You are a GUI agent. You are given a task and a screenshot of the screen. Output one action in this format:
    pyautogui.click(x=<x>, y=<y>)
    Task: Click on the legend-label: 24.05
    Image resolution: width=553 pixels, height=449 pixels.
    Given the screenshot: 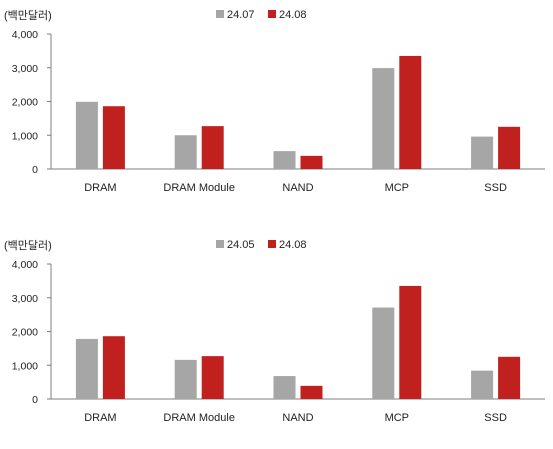 What is the action you would take?
    pyautogui.click(x=241, y=245)
    